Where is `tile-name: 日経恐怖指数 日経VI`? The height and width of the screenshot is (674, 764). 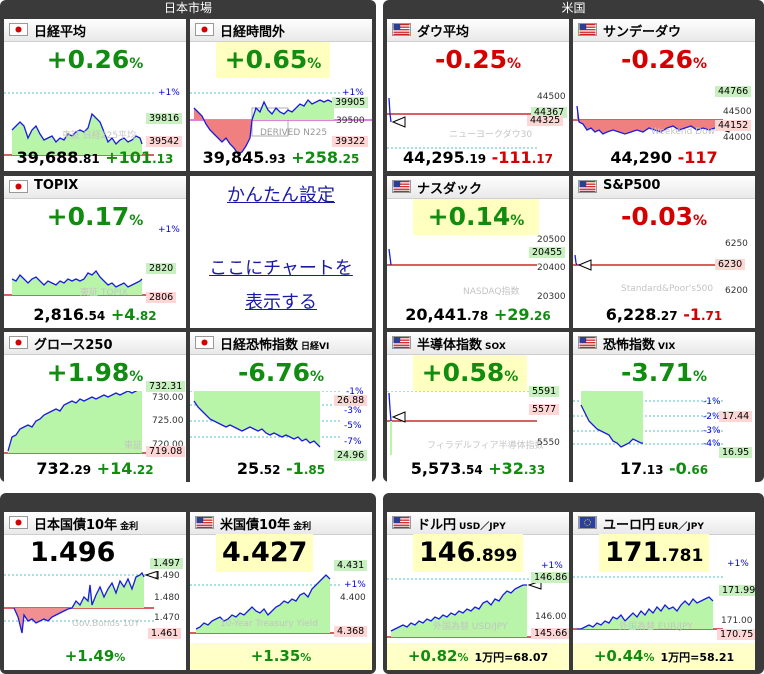 tile-name: 日経恐怖指数 日経VI is located at coordinates (275, 345).